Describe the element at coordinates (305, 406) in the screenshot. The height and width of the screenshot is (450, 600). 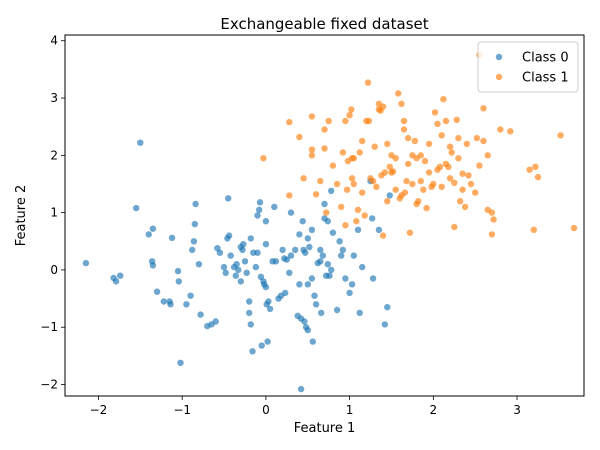
I see `x-axis: −2 −1 0 1 2 3` at that location.